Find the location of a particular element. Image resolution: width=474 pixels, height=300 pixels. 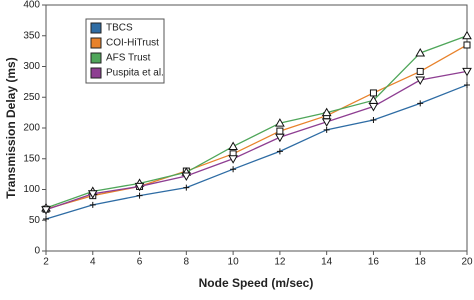

y-tick-label: 250 is located at coordinates (31, 97).